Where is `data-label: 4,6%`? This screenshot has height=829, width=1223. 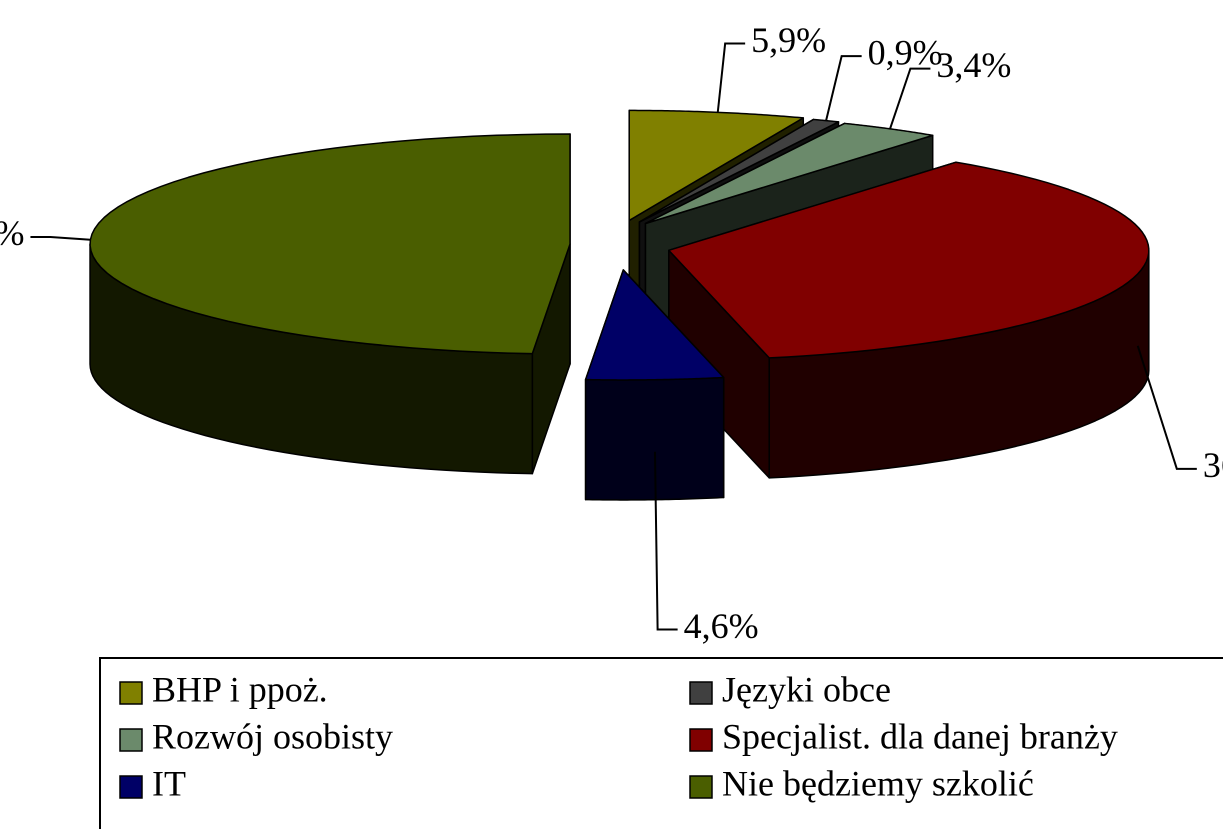
data-label: 4,6% is located at coordinates (721, 626).